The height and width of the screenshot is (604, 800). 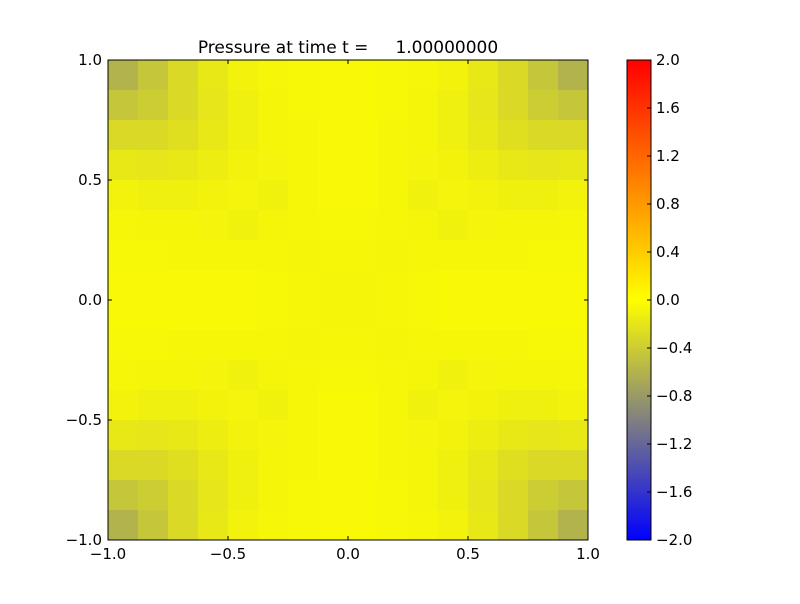 I want to click on x-tick-label: −1.0, so click(x=108, y=554).